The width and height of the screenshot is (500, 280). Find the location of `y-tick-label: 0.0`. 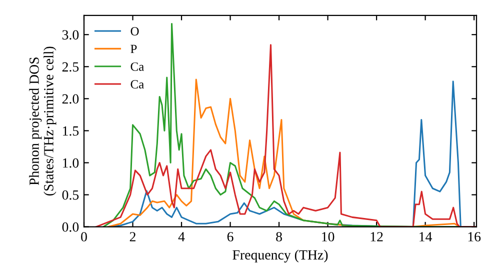

y-tick-label: 0.0 is located at coordinates (70, 227).